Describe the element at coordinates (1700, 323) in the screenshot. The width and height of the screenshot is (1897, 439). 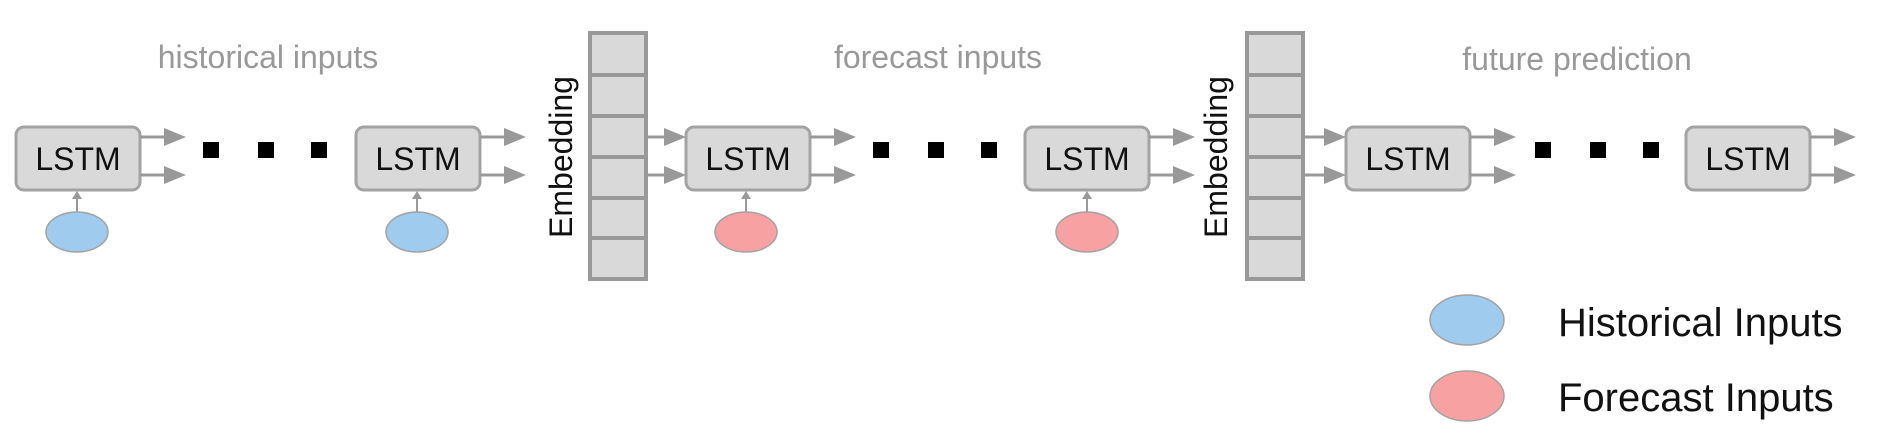
I see `legend-historical-label: Historical Inputs` at that location.